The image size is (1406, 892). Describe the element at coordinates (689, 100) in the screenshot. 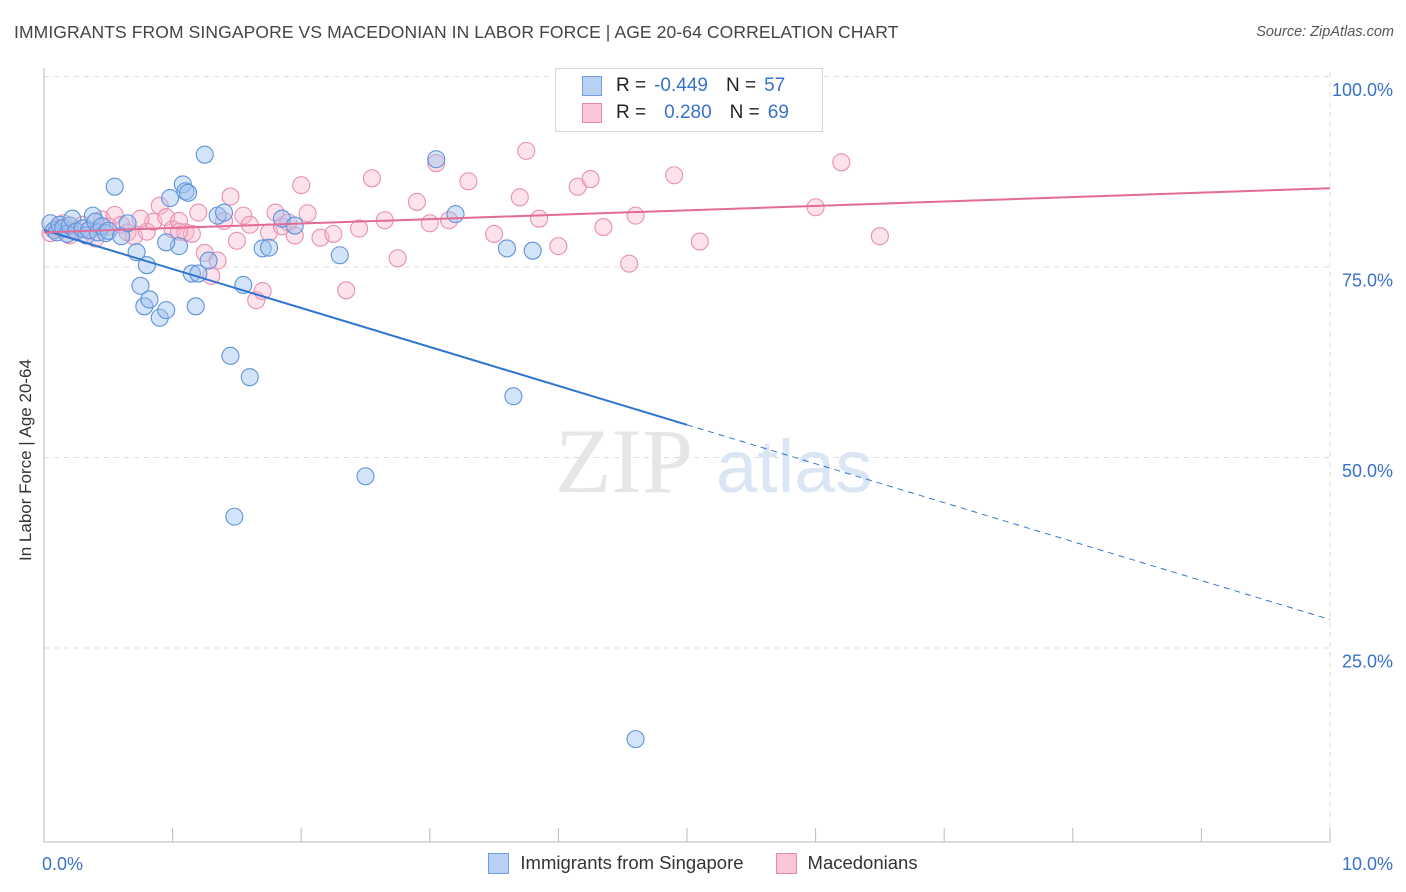

I see `correlation-legend: R = -0.449 N = 57 R = 0.280 N = 69` at that location.